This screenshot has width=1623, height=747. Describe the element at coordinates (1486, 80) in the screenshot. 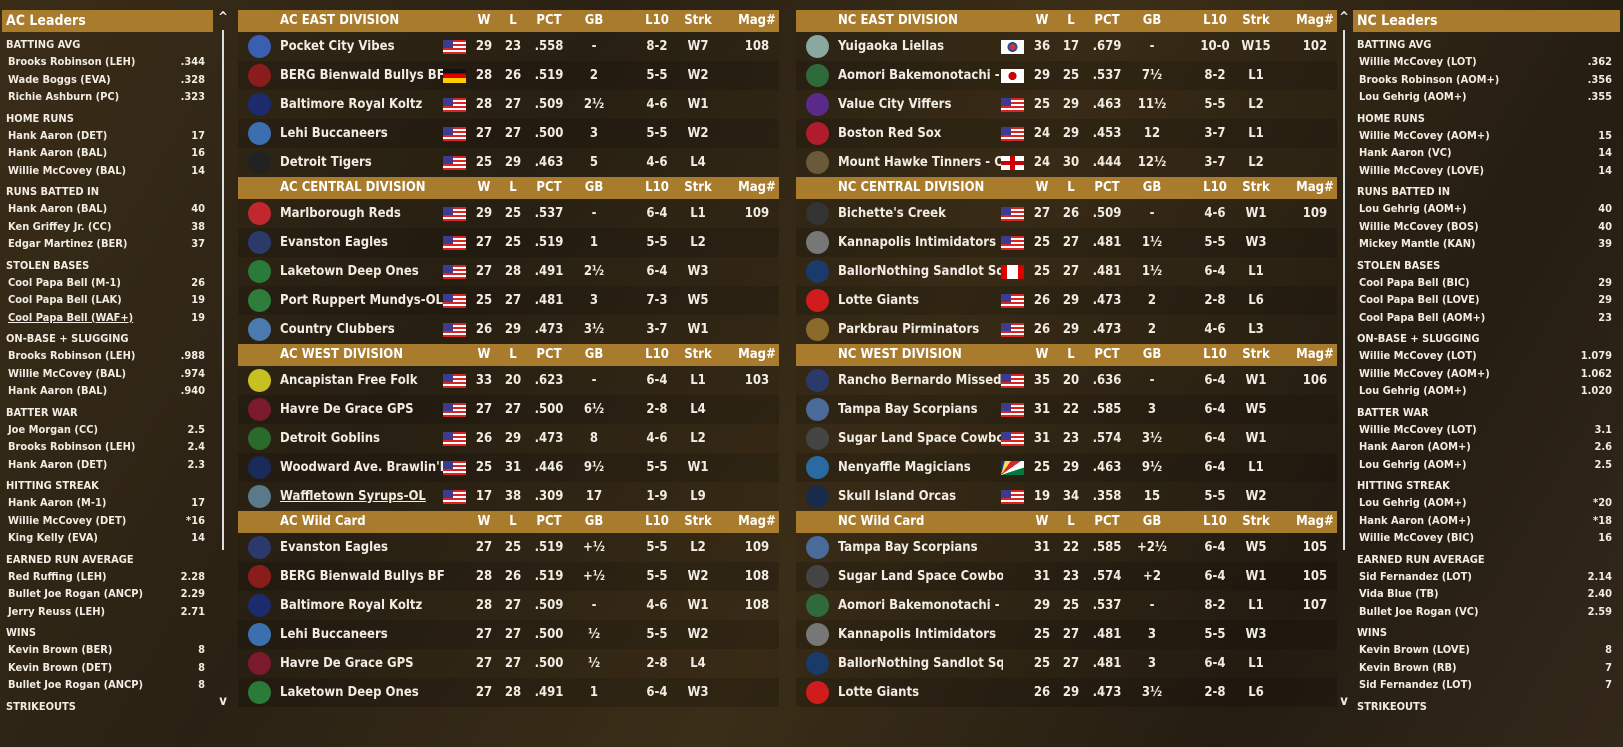

I see `leader-item: Brooks Robinson (AOM+) .356` at that location.